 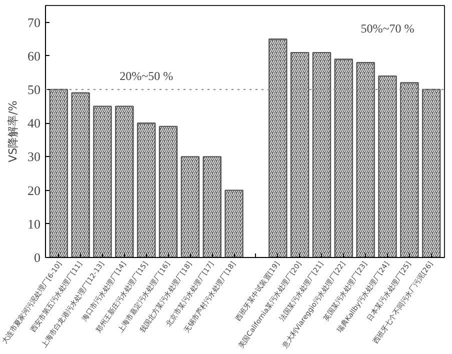 What do you see at coordinates (34, 56) in the screenshot?
I see `y-tick-label: 60` at bounding box center [34, 56].